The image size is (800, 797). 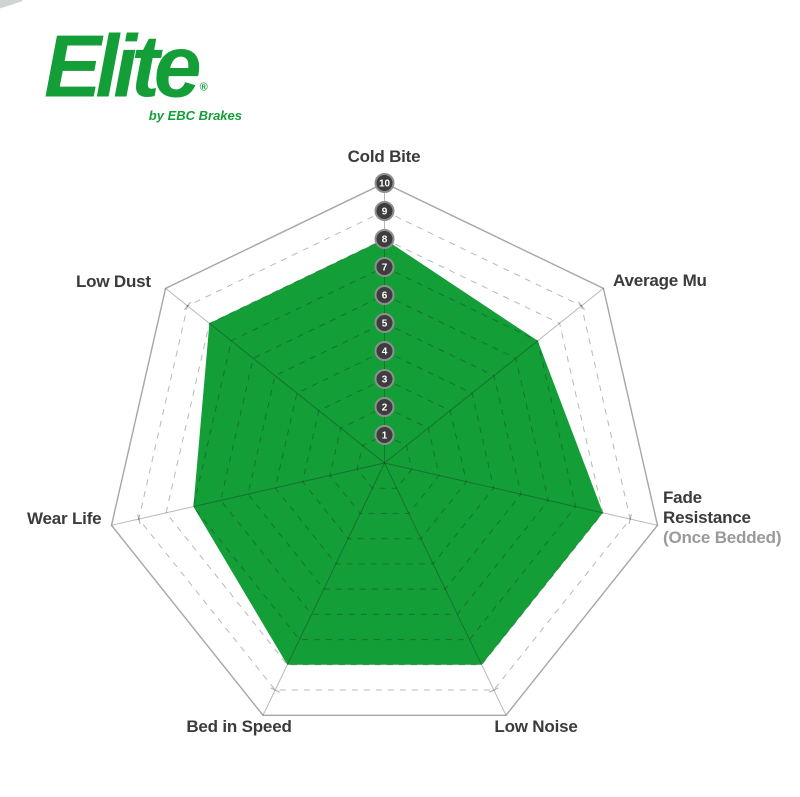 I want to click on scale-tick-number: 8, so click(x=385, y=240).